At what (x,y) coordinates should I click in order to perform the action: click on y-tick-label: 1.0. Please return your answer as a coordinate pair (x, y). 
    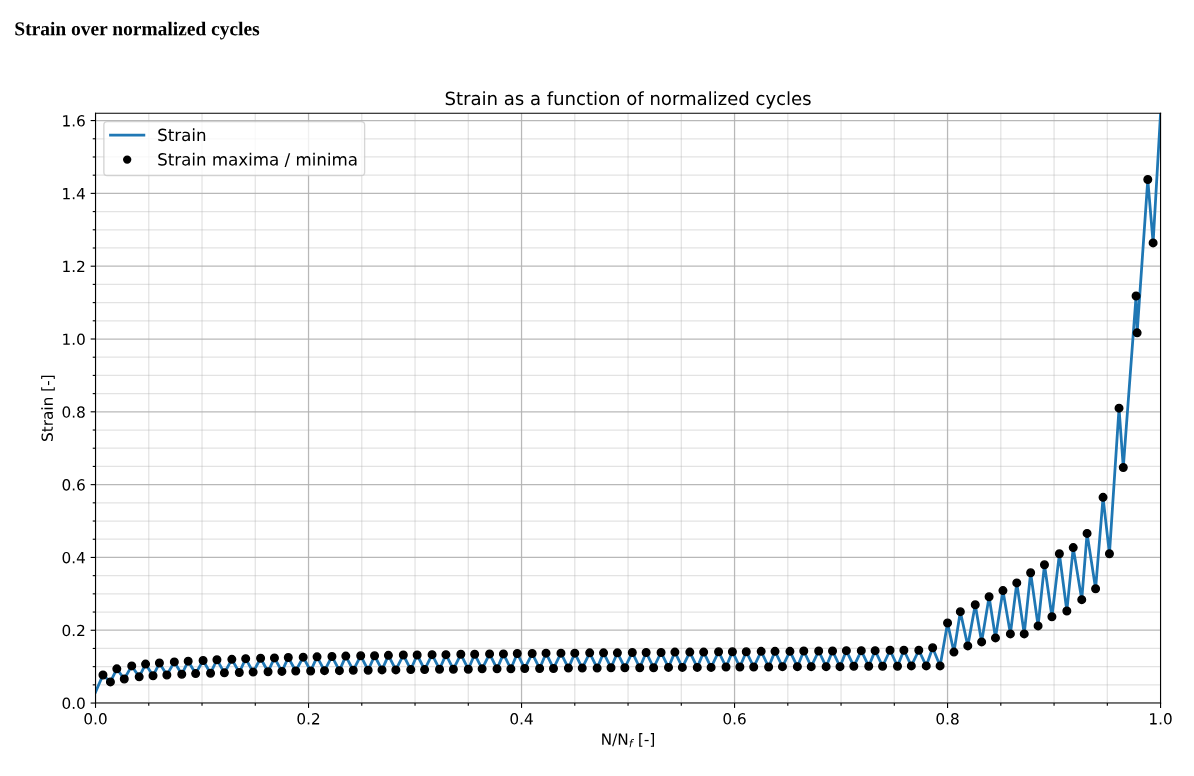
    Looking at the image, I should click on (74, 339).